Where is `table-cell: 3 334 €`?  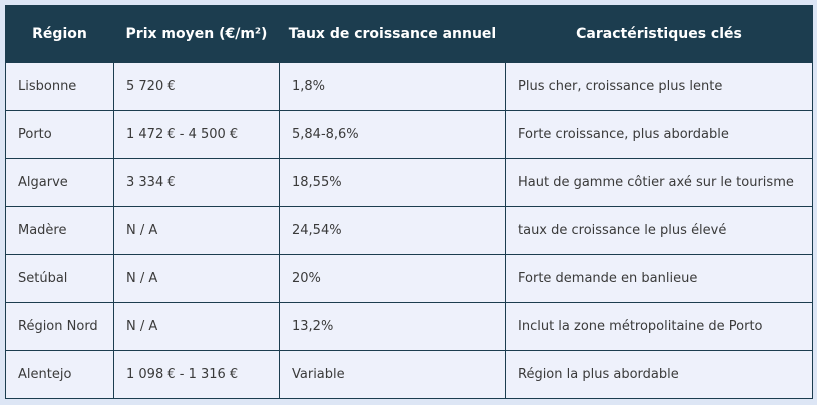
table-cell: 3 334 € is located at coordinates (196, 182).